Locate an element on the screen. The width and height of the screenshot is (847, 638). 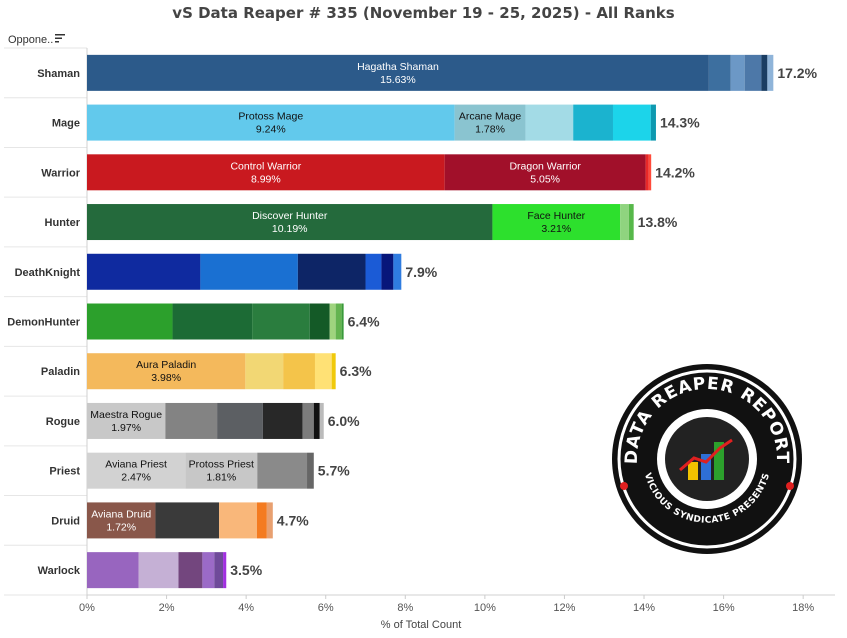
segment-value: 3.98% is located at coordinates (166, 378).